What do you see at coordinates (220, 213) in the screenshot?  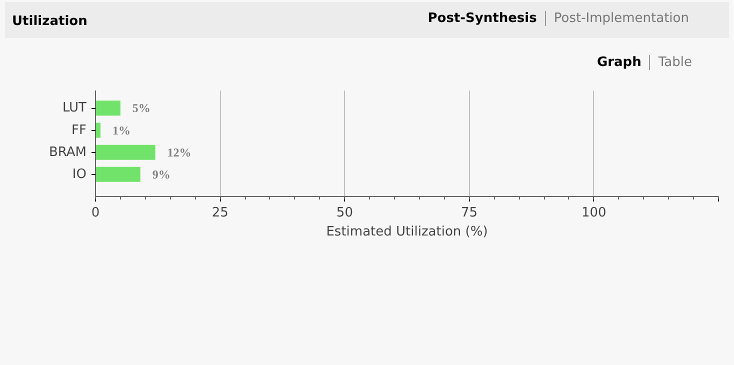 I see `x-tick-label: 25` at bounding box center [220, 213].